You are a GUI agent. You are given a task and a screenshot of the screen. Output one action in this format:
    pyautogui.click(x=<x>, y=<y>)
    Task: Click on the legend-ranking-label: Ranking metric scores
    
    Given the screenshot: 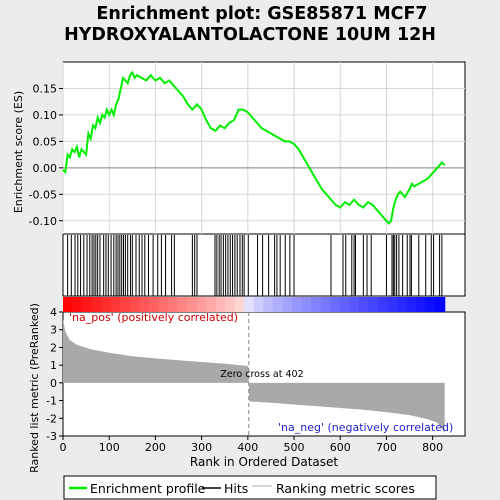 What is the action you would take?
    pyautogui.click(x=345, y=488)
    